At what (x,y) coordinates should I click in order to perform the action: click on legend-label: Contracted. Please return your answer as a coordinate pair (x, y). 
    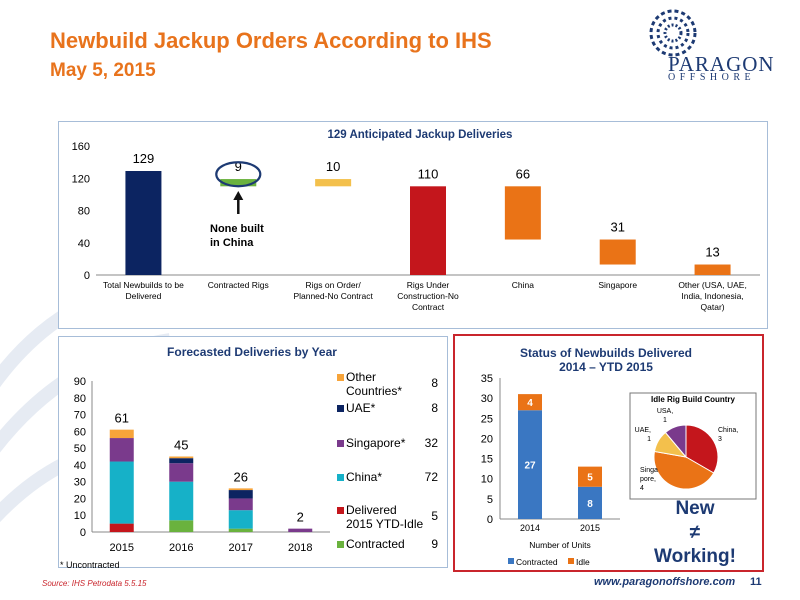
    Looking at the image, I should click on (537, 562).